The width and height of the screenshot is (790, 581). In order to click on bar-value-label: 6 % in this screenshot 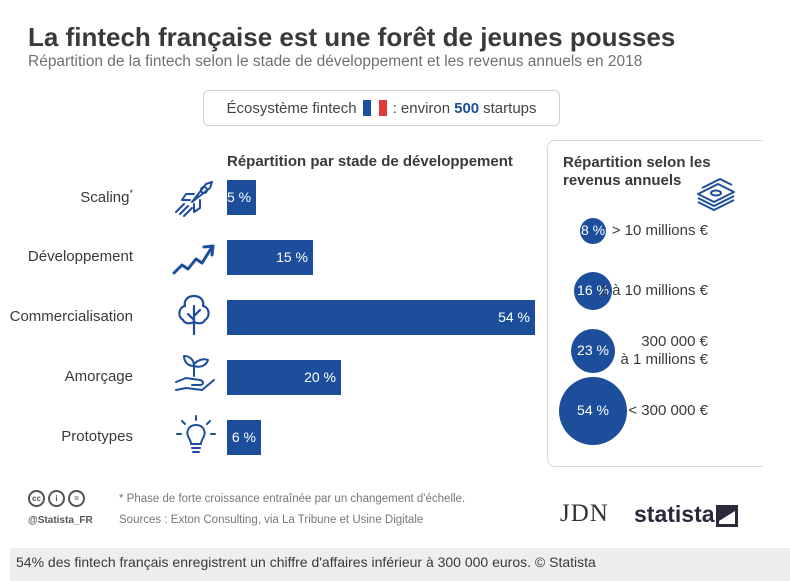, I will do `click(243, 437)`.